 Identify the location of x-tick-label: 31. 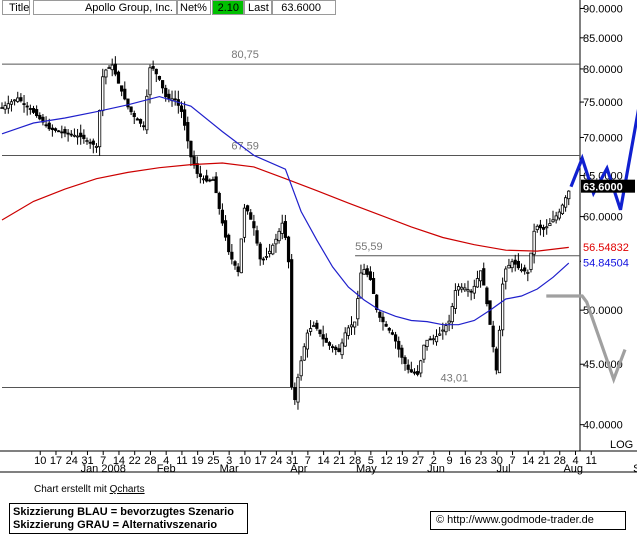
(292, 461).